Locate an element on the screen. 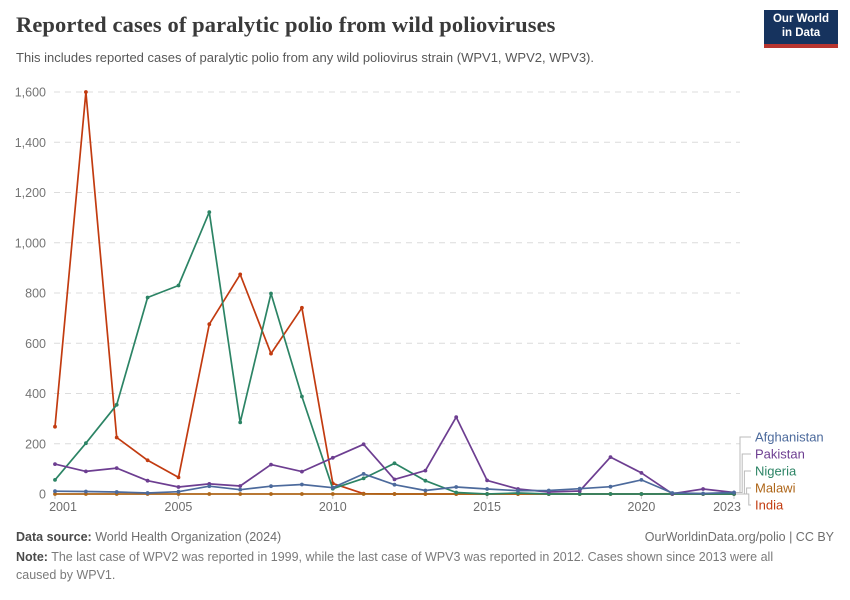  x-axis-tick-label: 2023 is located at coordinates (727, 507).